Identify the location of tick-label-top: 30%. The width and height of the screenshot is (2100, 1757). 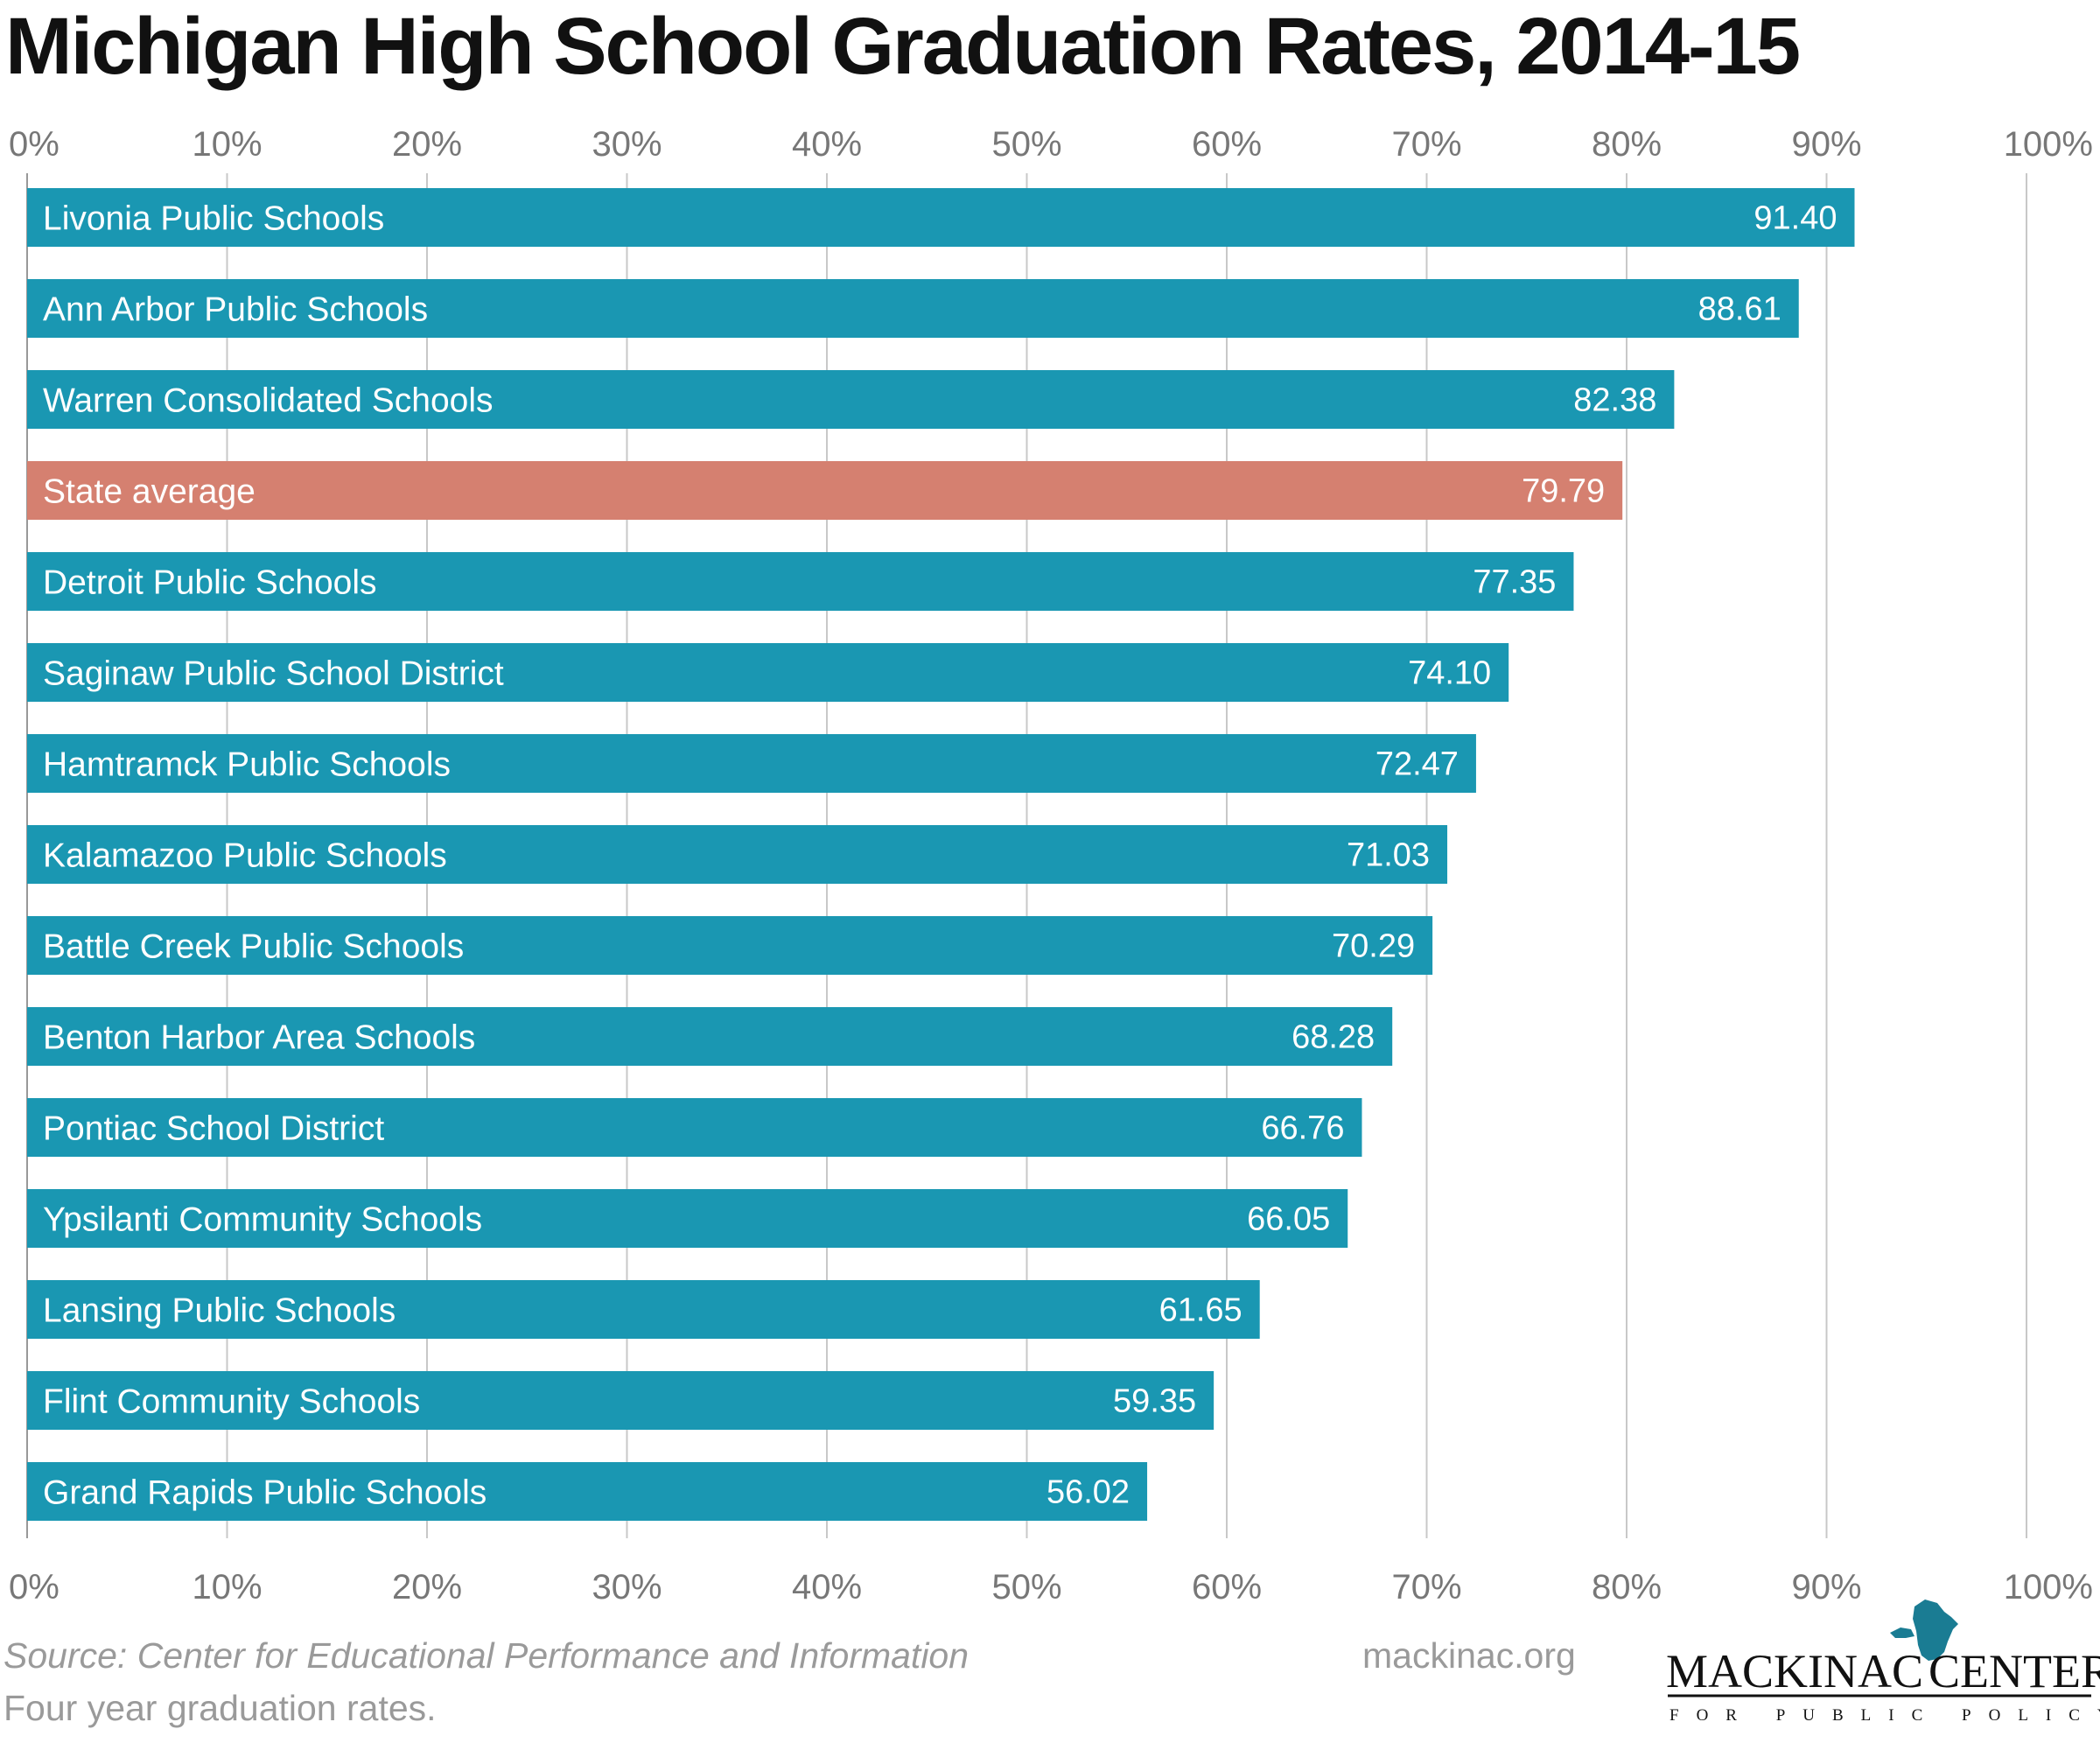
(627, 144).